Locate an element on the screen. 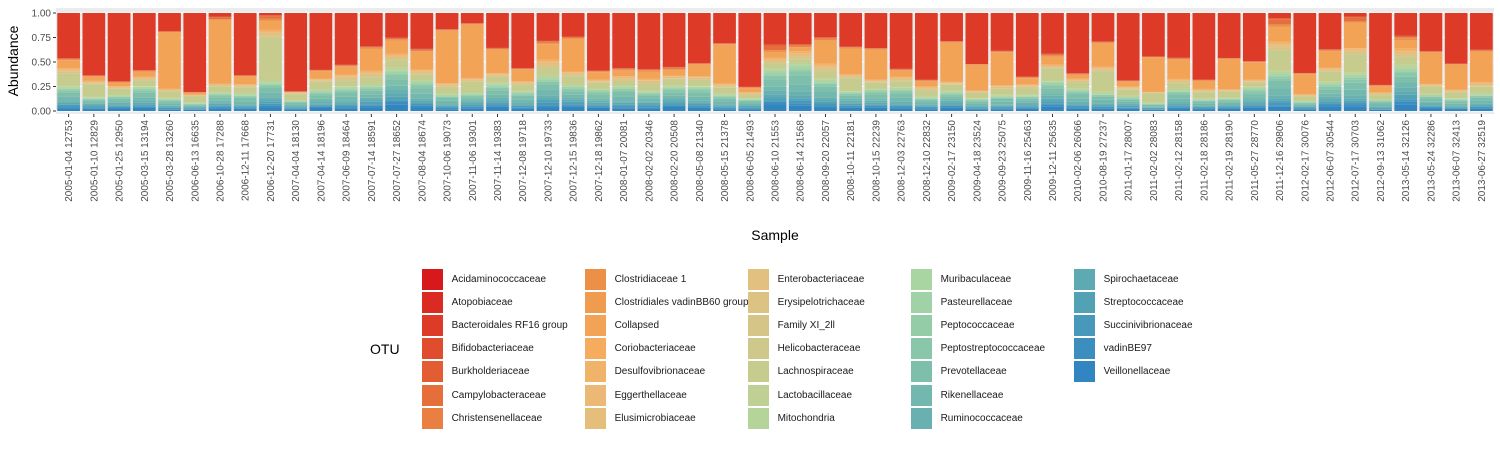 The image size is (1500, 450). legend-item: Helicobacteraceae is located at coordinates (829, 348).